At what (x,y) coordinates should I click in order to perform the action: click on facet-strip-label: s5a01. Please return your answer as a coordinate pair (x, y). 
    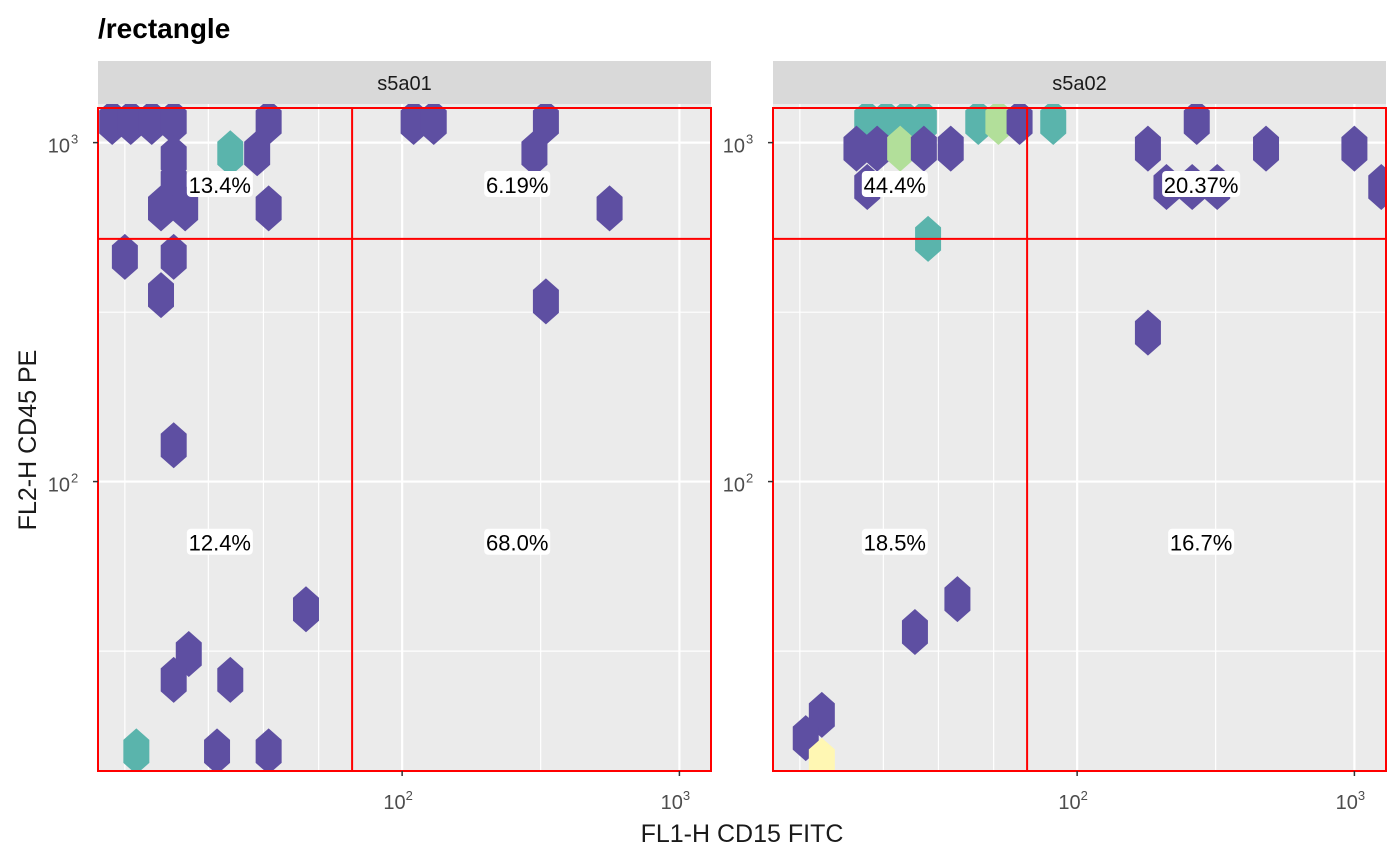
    Looking at the image, I should click on (404, 84).